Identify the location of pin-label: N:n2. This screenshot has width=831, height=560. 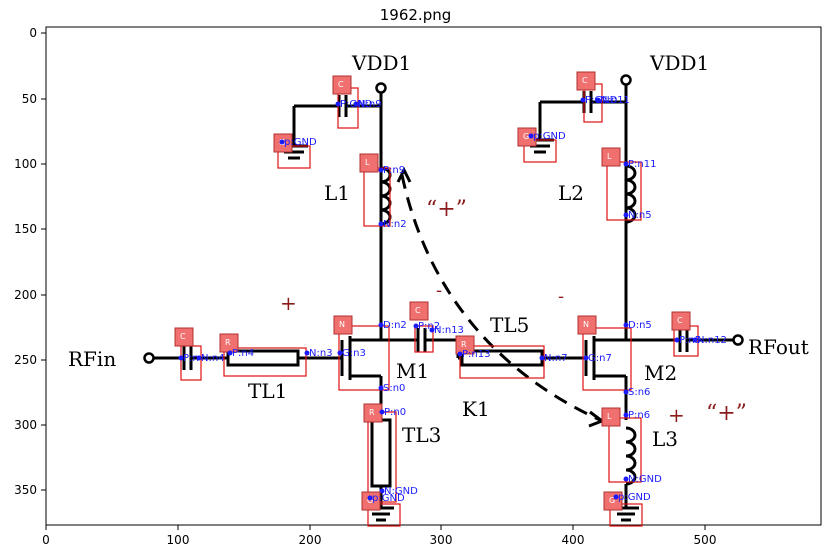
(395, 224).